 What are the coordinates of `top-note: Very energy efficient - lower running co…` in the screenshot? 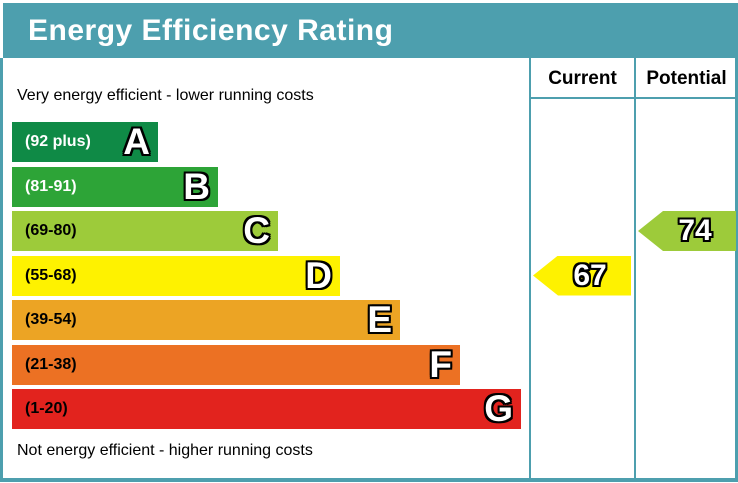 It's located at (165, 95).